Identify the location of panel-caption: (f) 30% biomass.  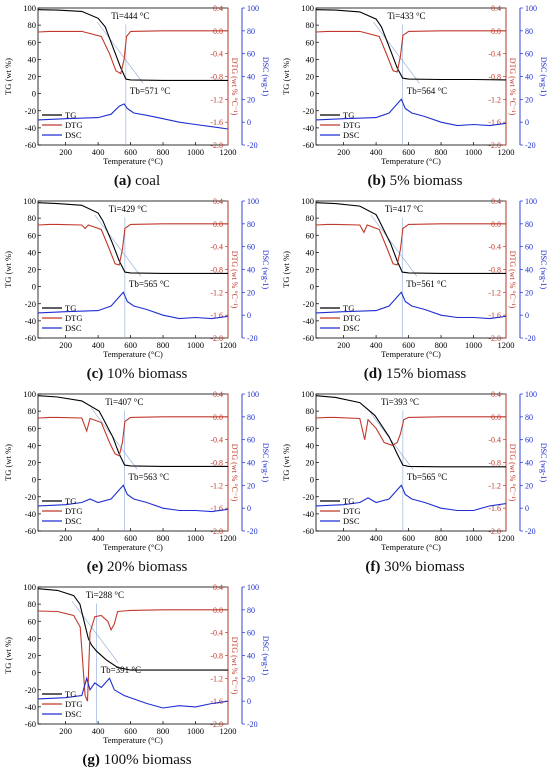
(415, 567).